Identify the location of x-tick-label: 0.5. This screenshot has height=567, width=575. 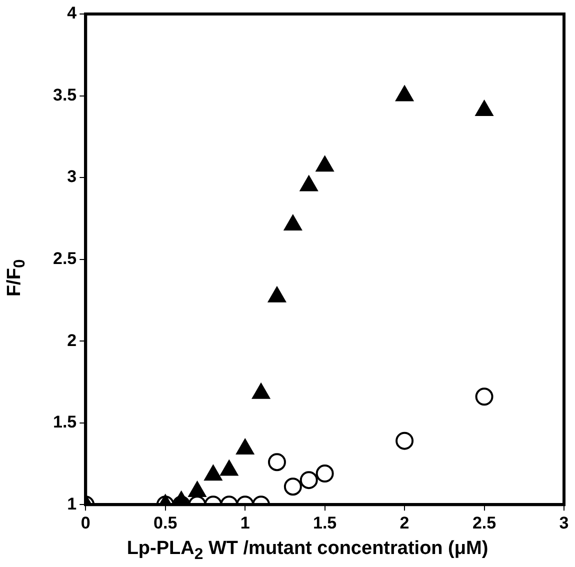
(166, 522).